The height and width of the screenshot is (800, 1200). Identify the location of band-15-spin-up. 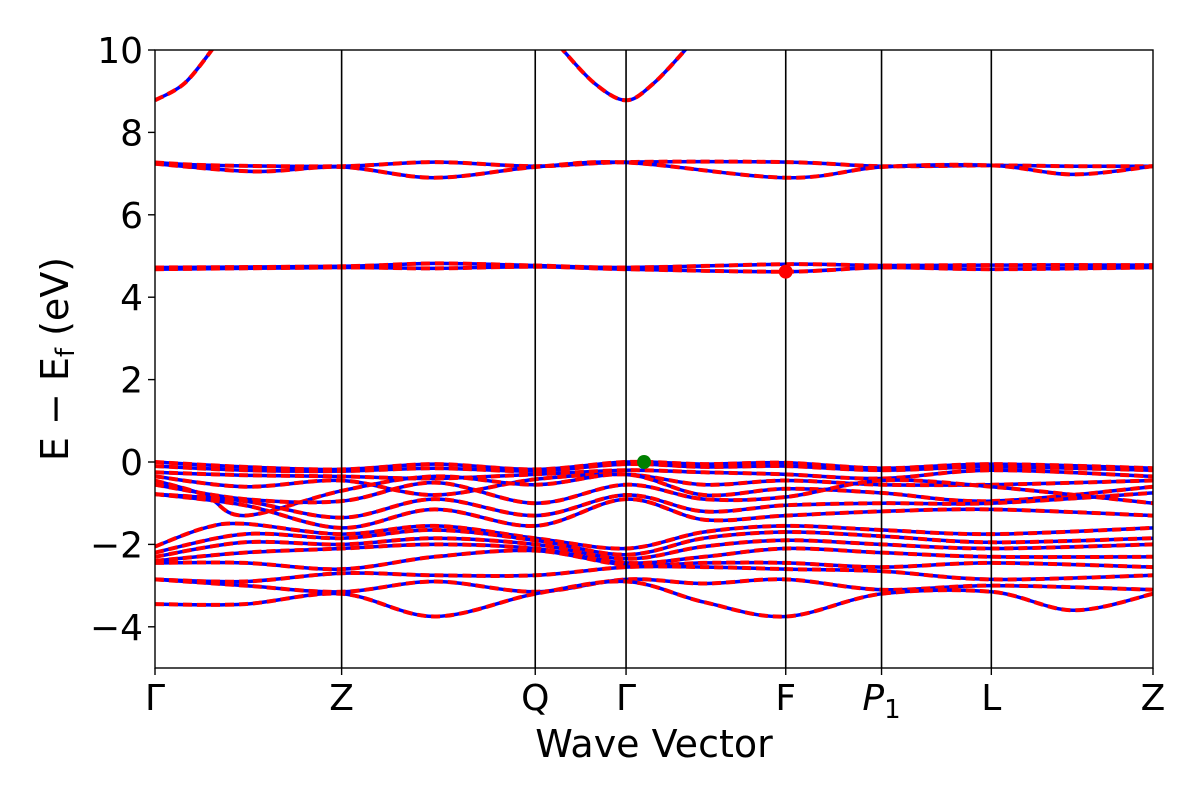
(654, 536).